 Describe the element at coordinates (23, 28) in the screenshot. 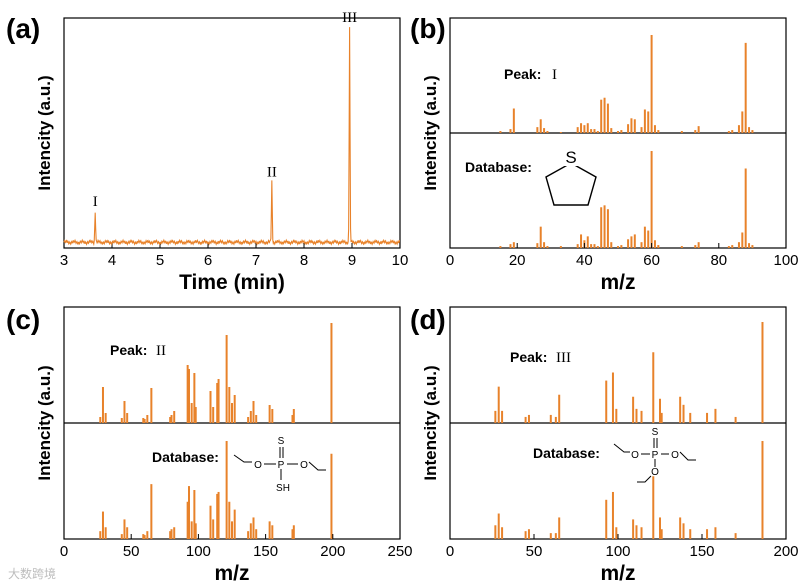

I see `panel-a-label: (a)` at that location.